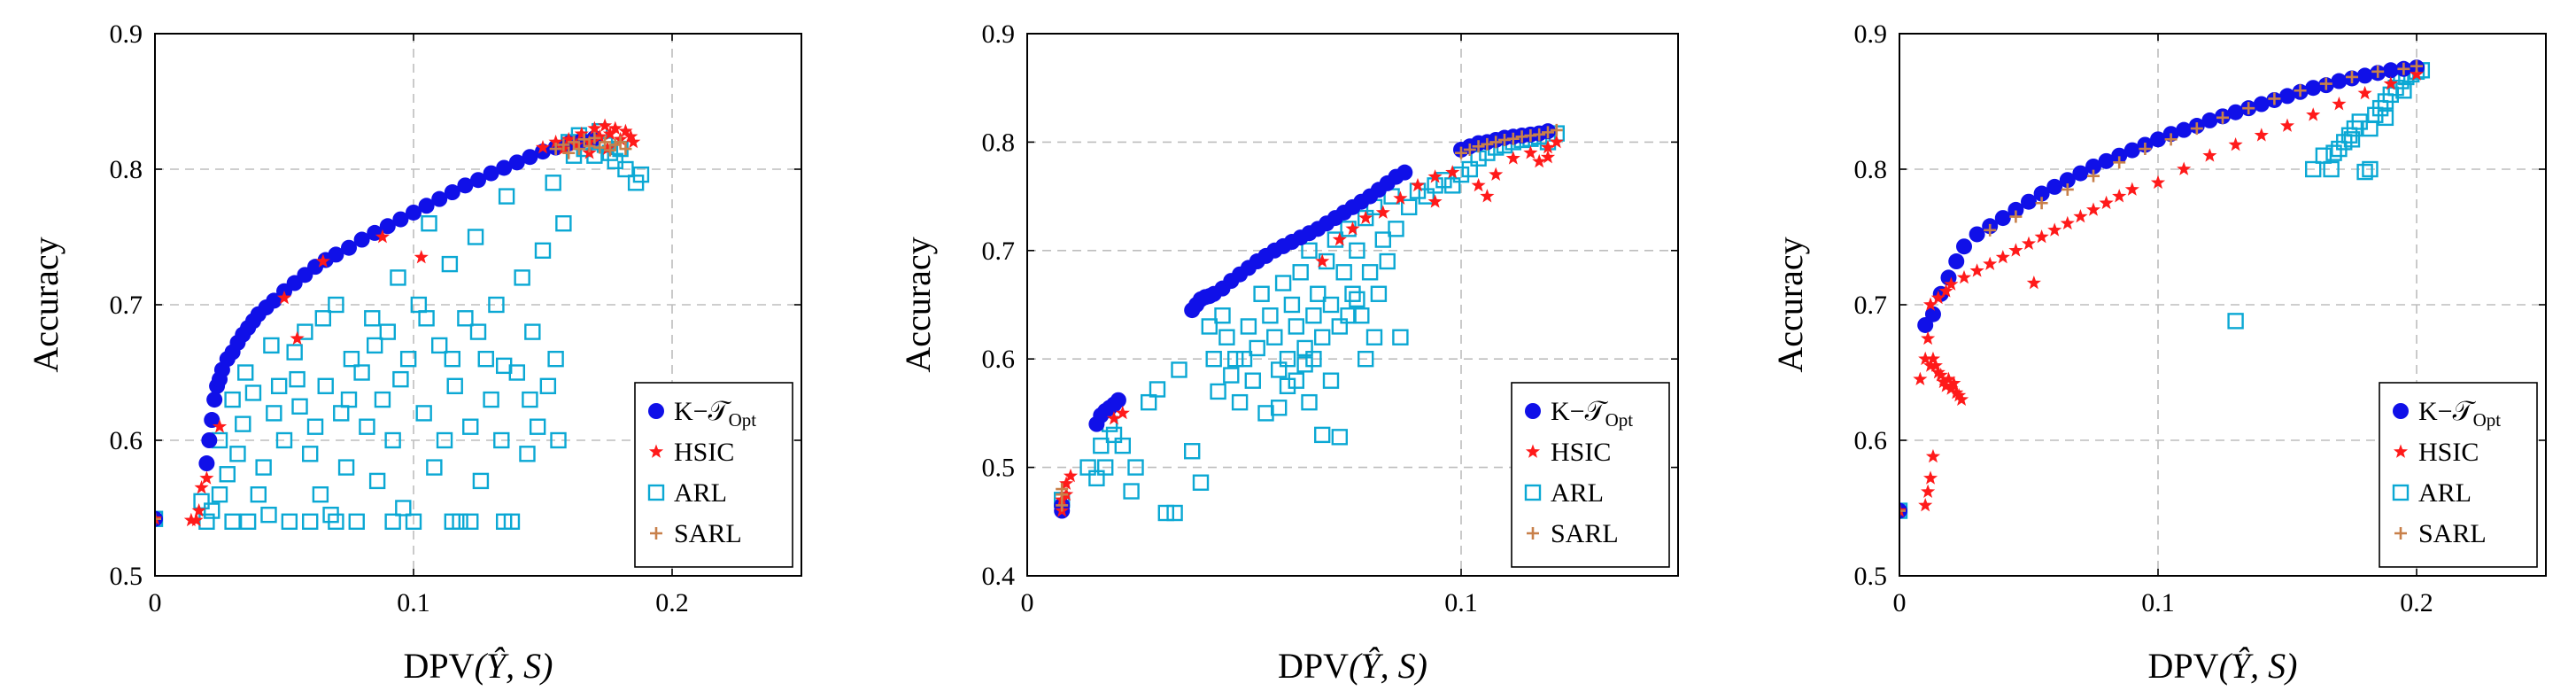 This screenshot has height=691, width=2576. I want to click on legend-label: K−𝒯Opt, so click(2459, 414).